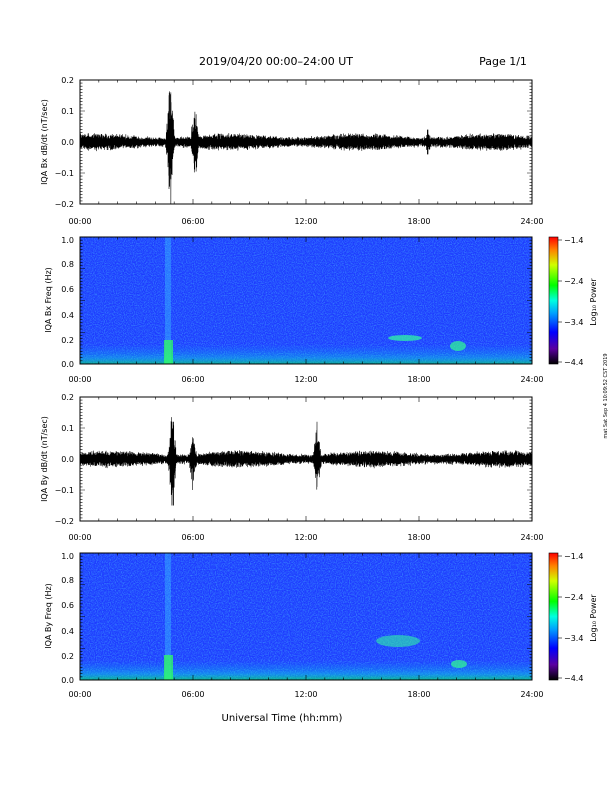 This screenshot has height=792, width=612. I want to click on bx-spectrogram-event-burst, so click(168, 352).